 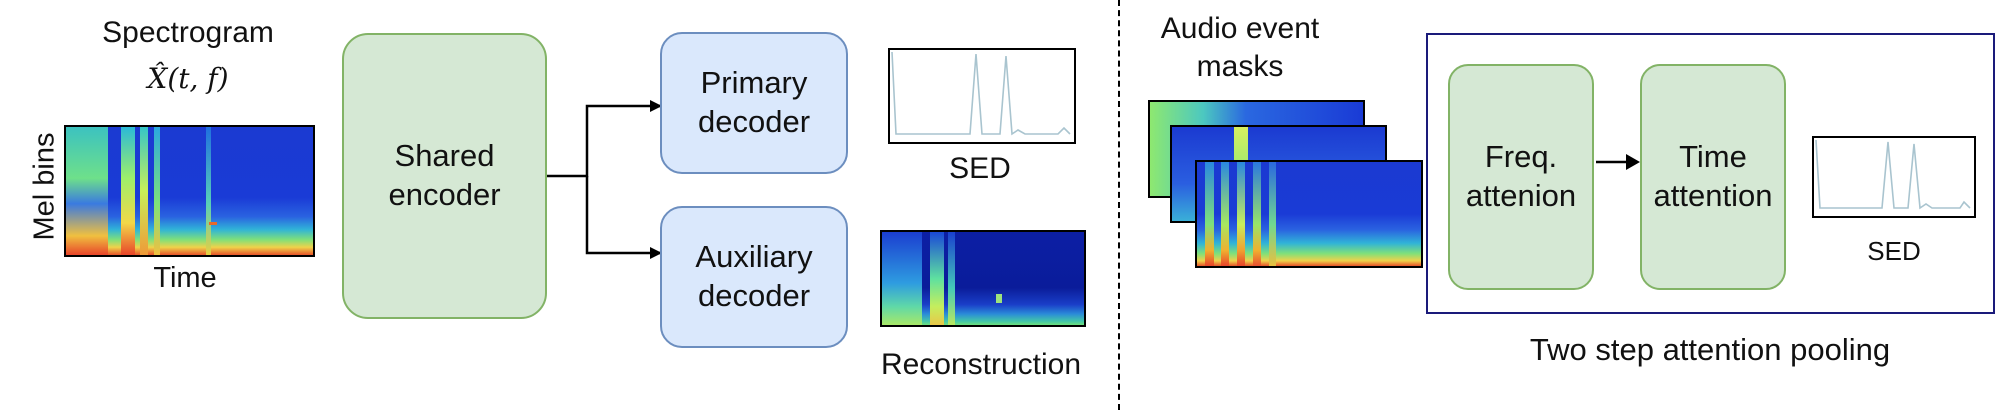 I want to click on spectrogram-symbol: X̂(t, f), so click(x=188, y=78).